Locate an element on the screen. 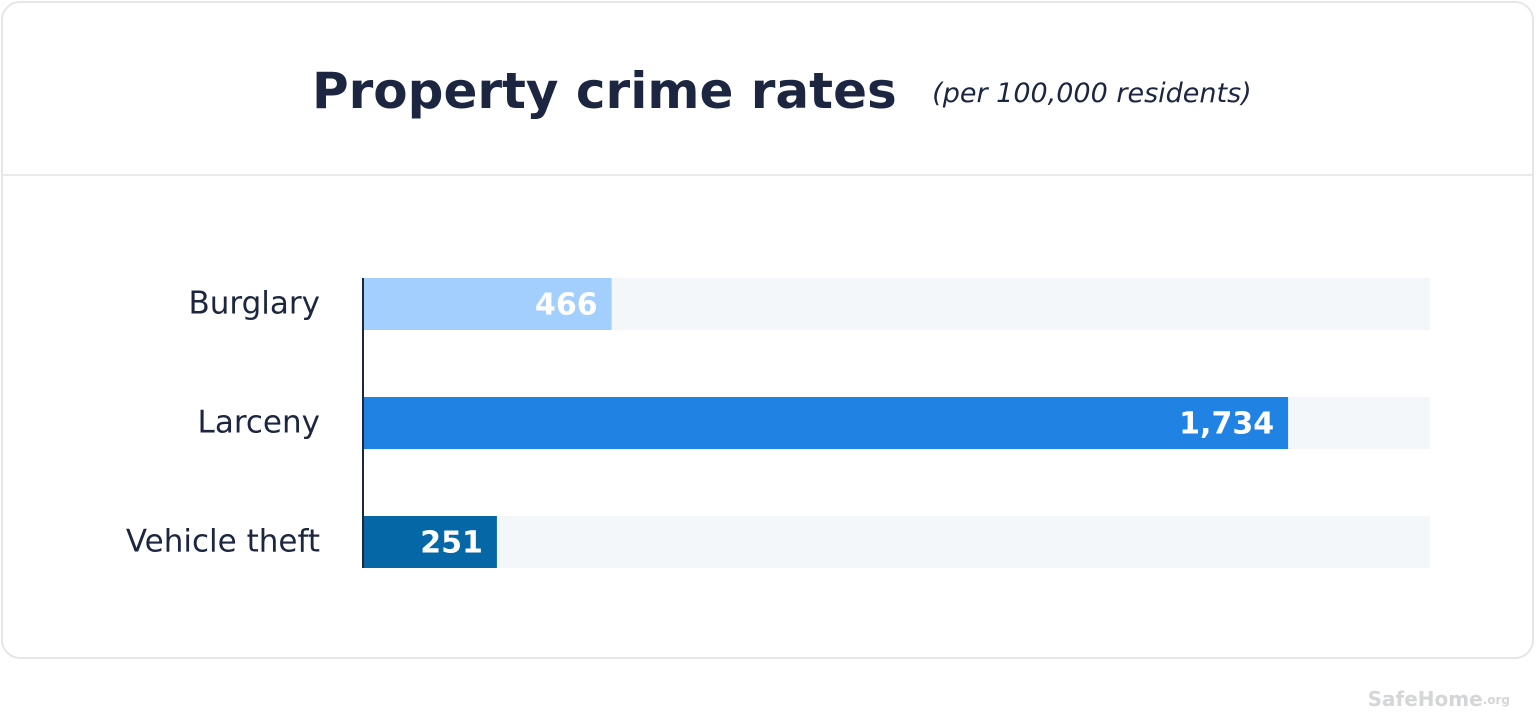  value-label: 1,734 is located at coordinates (1226, 424).